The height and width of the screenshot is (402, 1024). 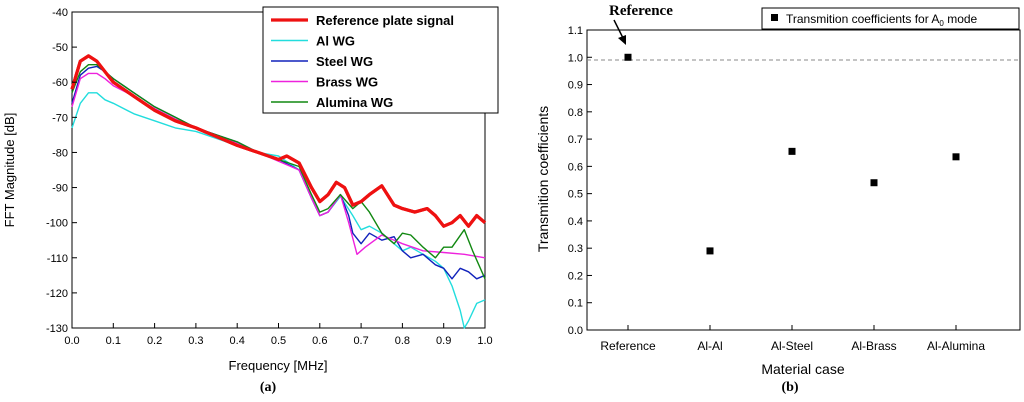 What do you see at coordinates (941, 23) in the screenshot?
I see `chart-b-legend-subscript: 0` at bounding box center [941, 23].